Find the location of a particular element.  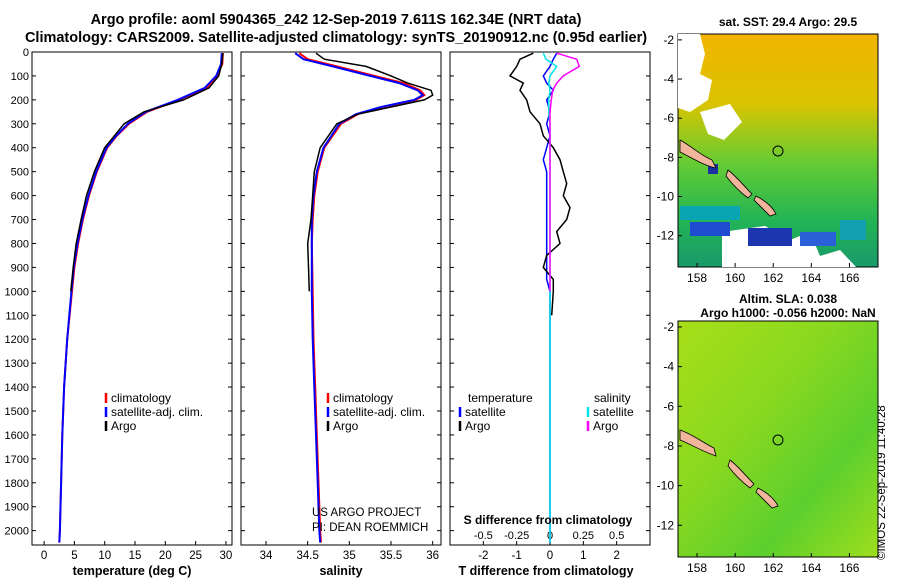

difference-xlabel: T difference from climatology is located at coordinates (545, 571).